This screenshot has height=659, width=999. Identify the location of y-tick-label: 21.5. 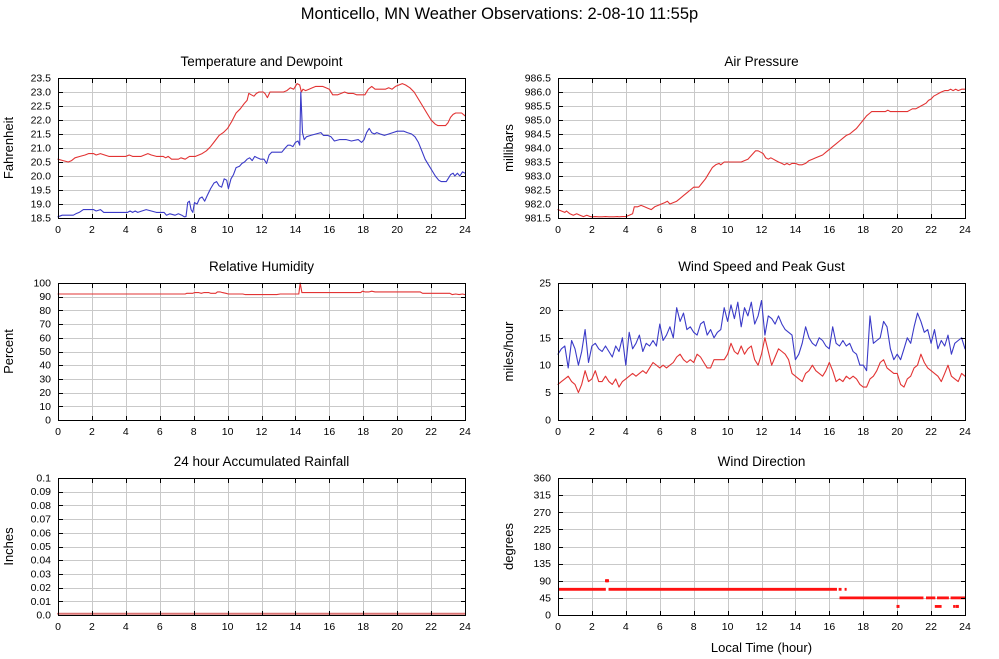
(41, 135).